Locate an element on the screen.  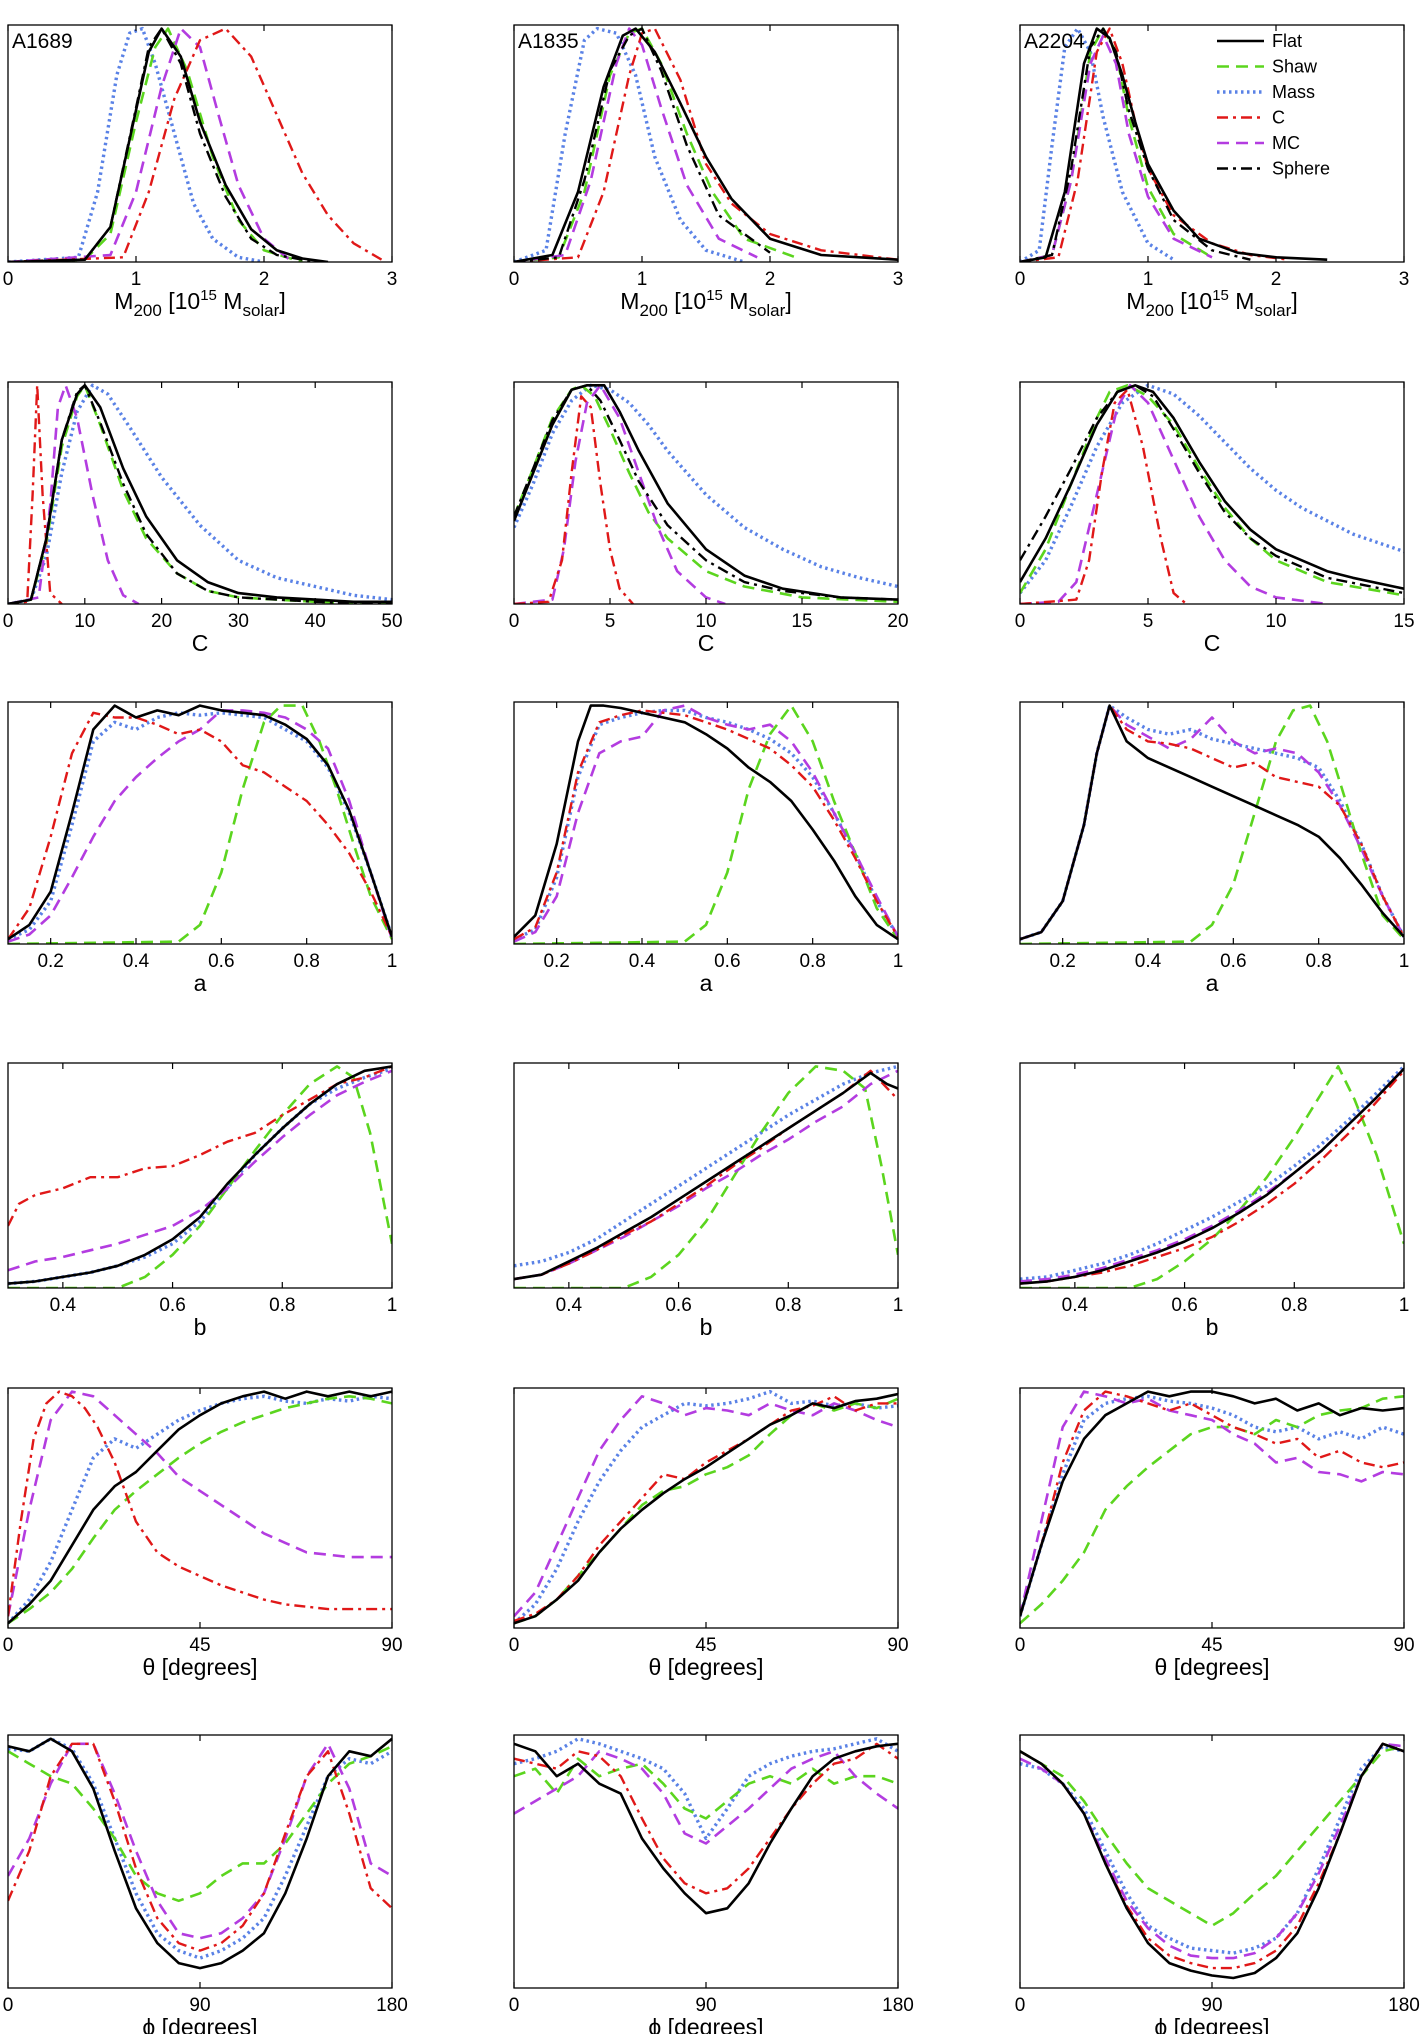
x-tick-label: 5 is located at coordinates (1148, 621).